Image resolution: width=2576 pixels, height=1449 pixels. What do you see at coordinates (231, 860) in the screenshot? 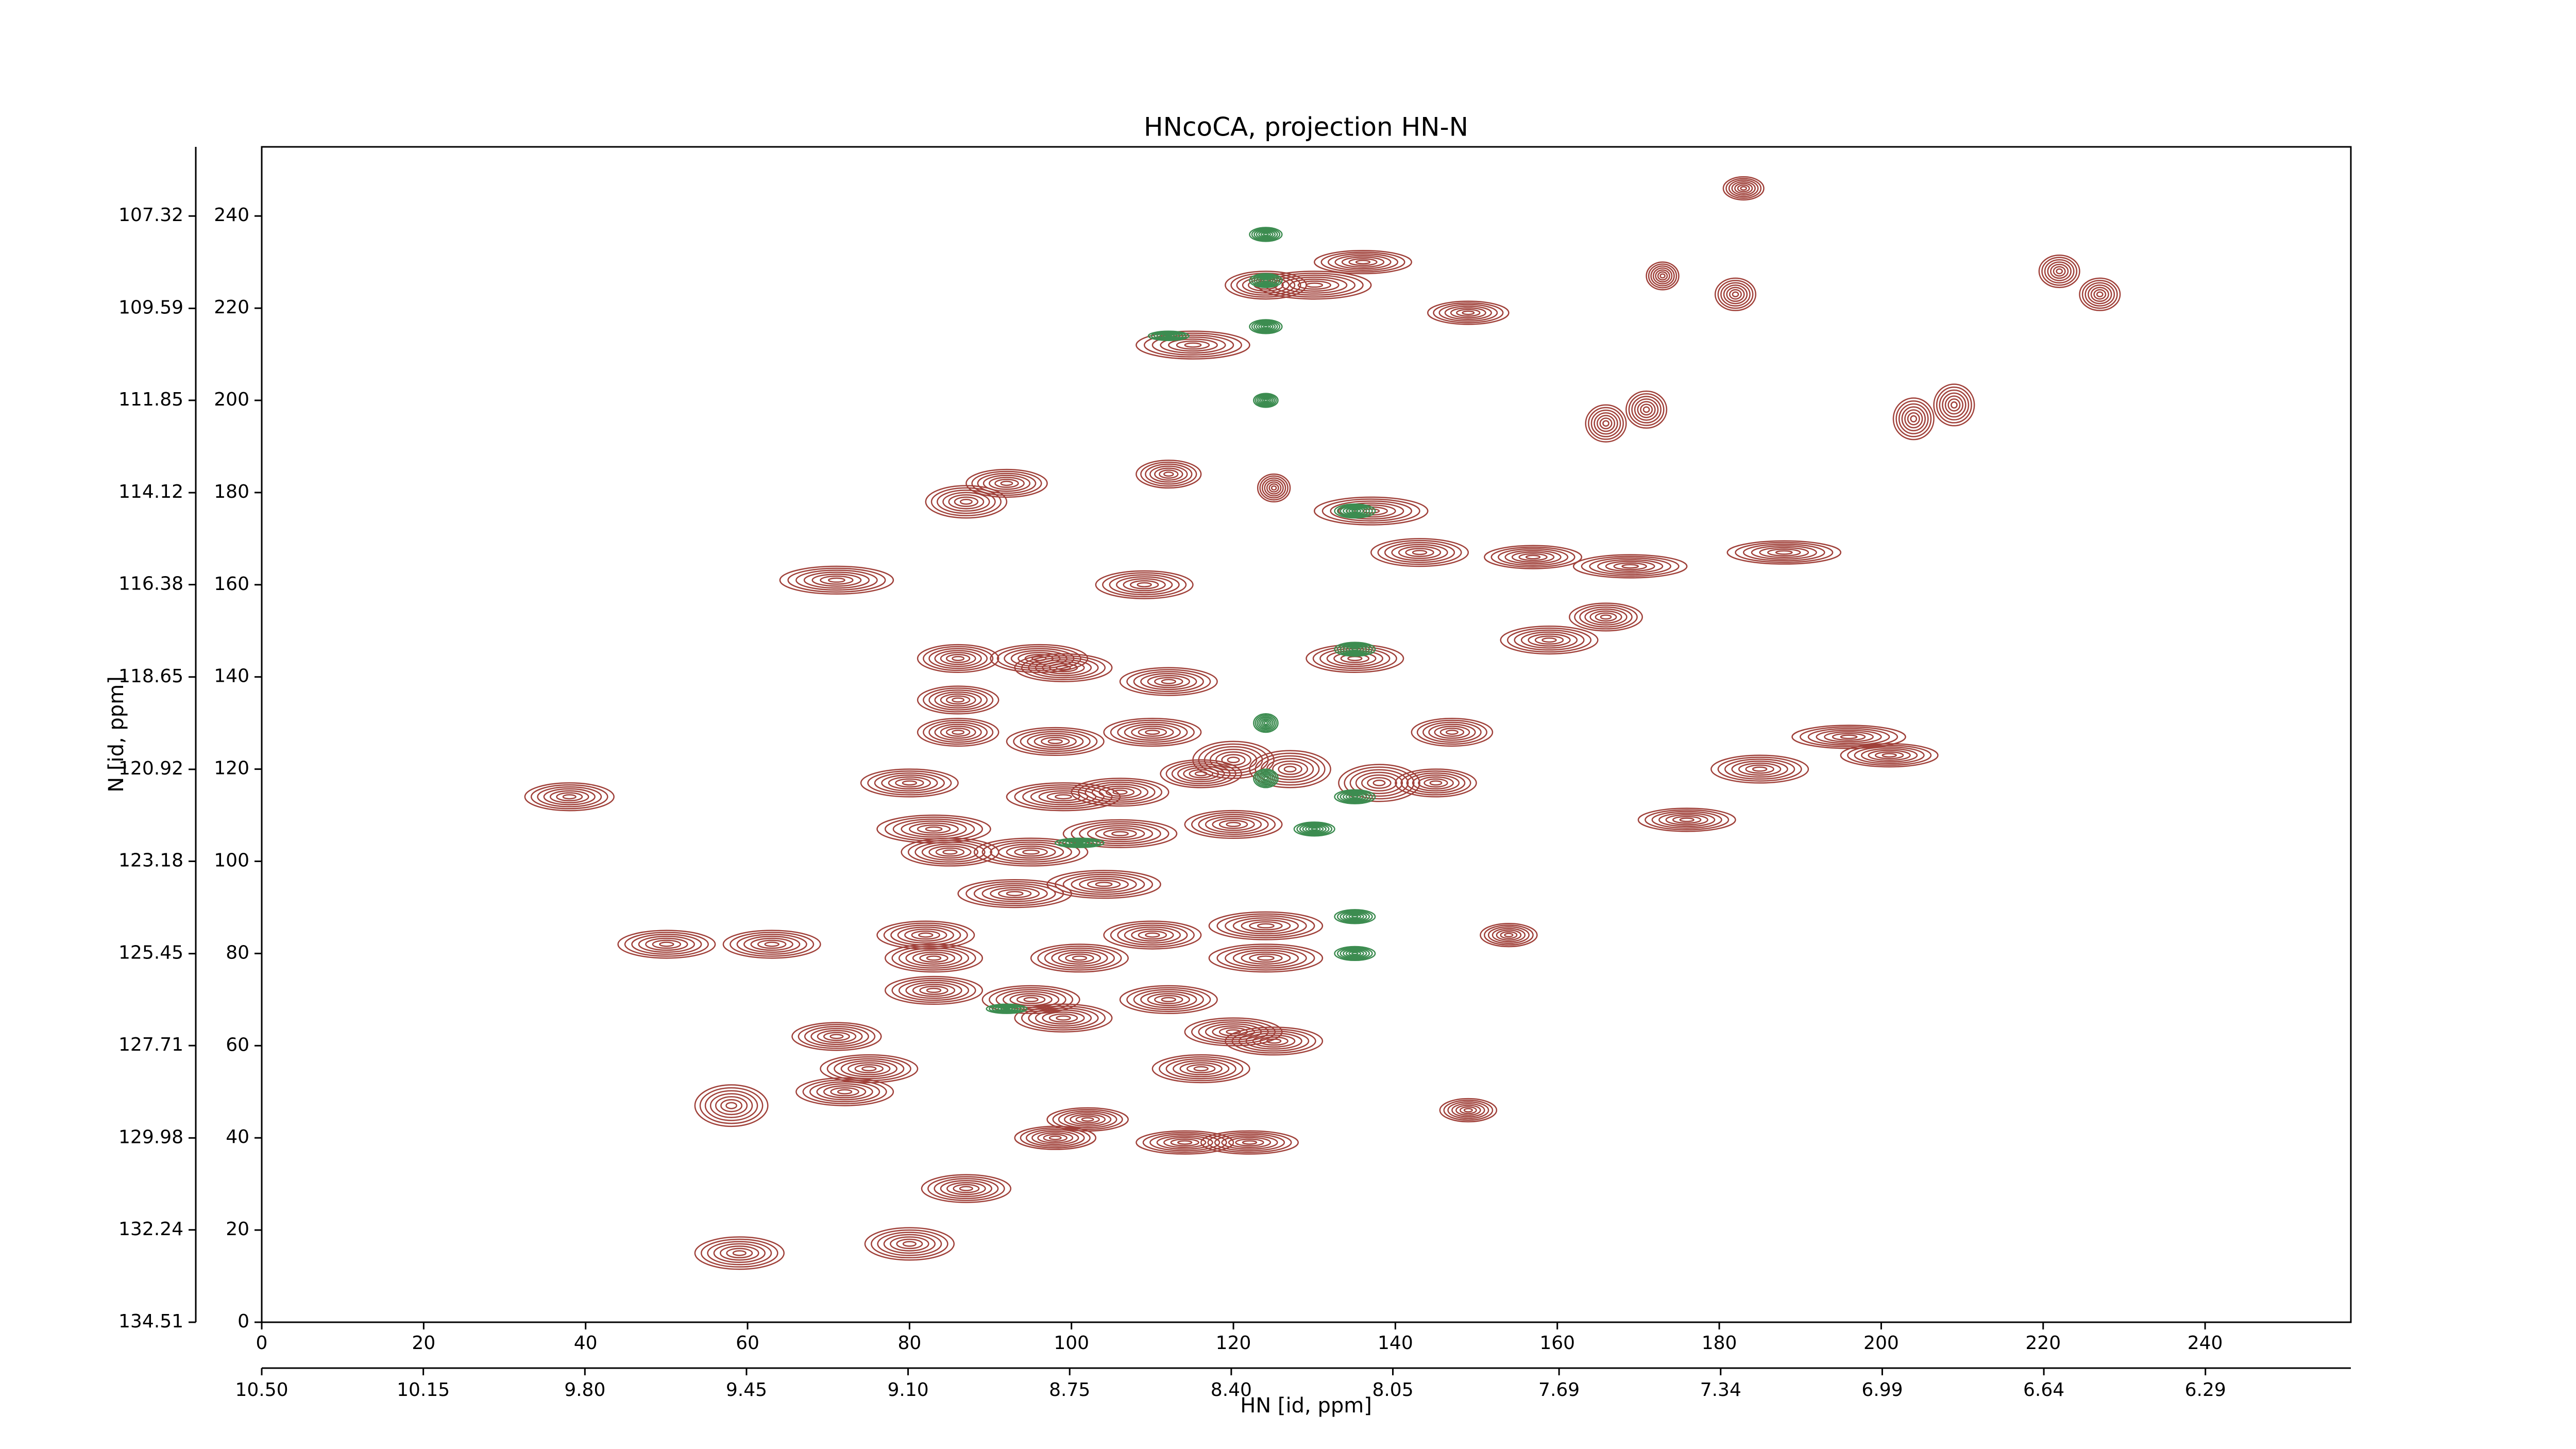
I see `y-tick-label: 100` at bounding box center [231, 860].